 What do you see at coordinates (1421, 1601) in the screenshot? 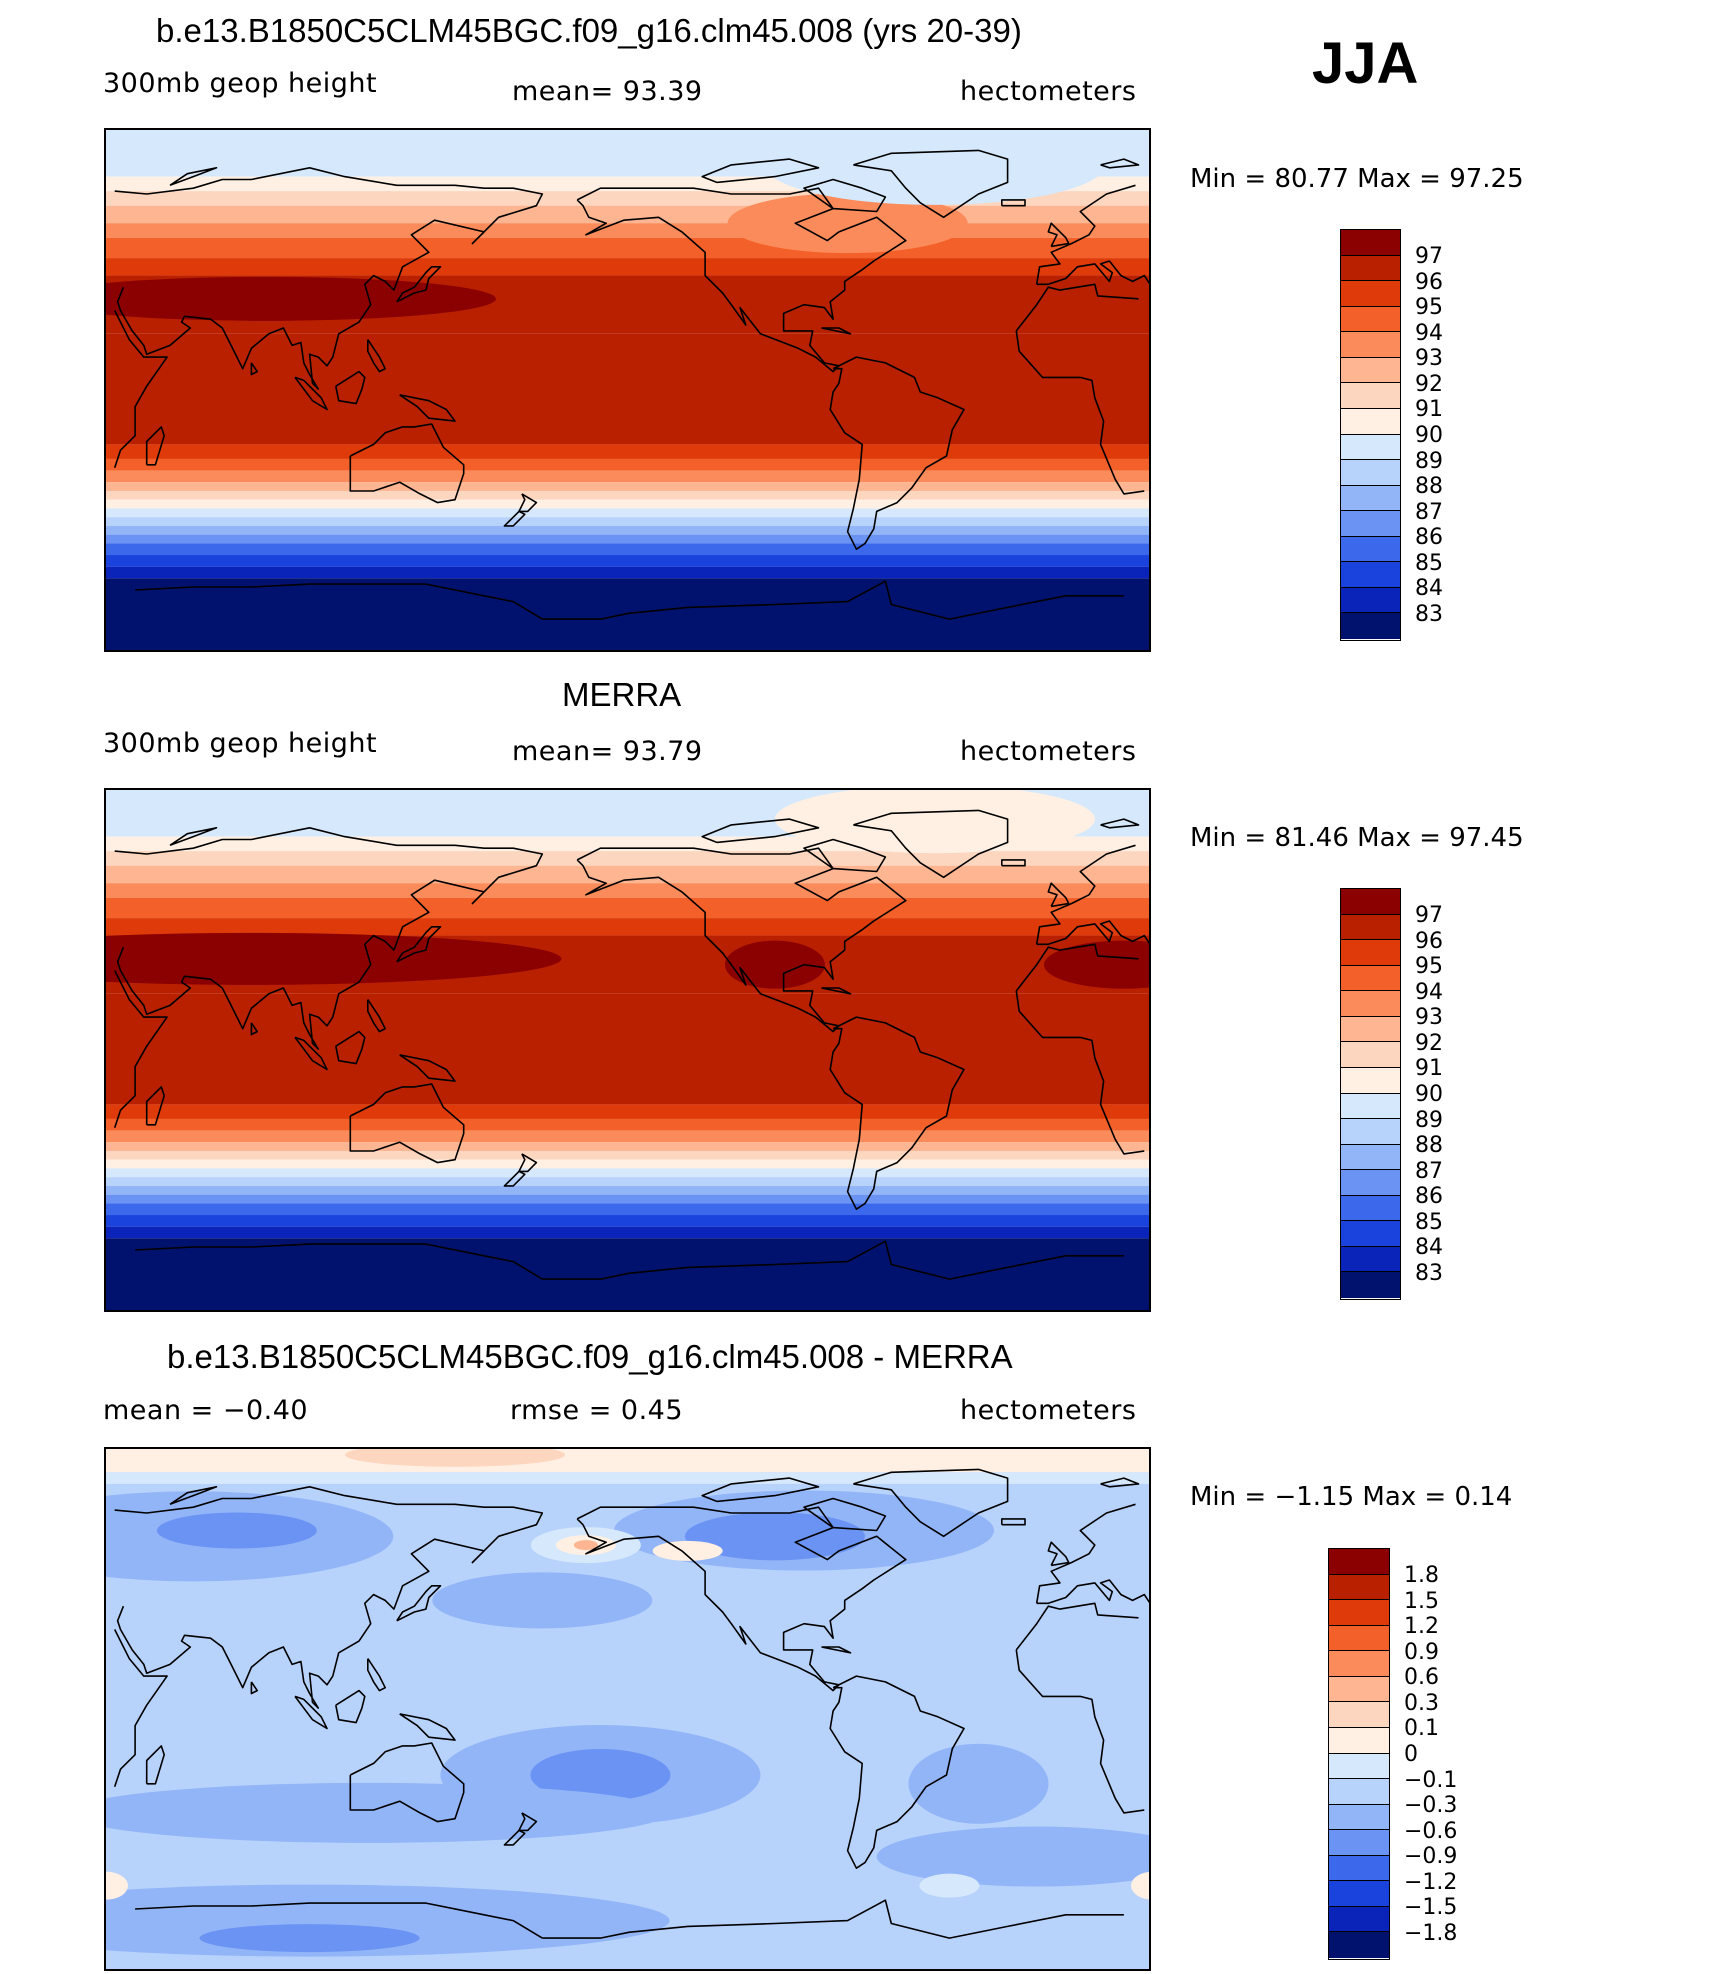
I see `colorbar-label: 1.5` at bounding box center [1421, 1601].